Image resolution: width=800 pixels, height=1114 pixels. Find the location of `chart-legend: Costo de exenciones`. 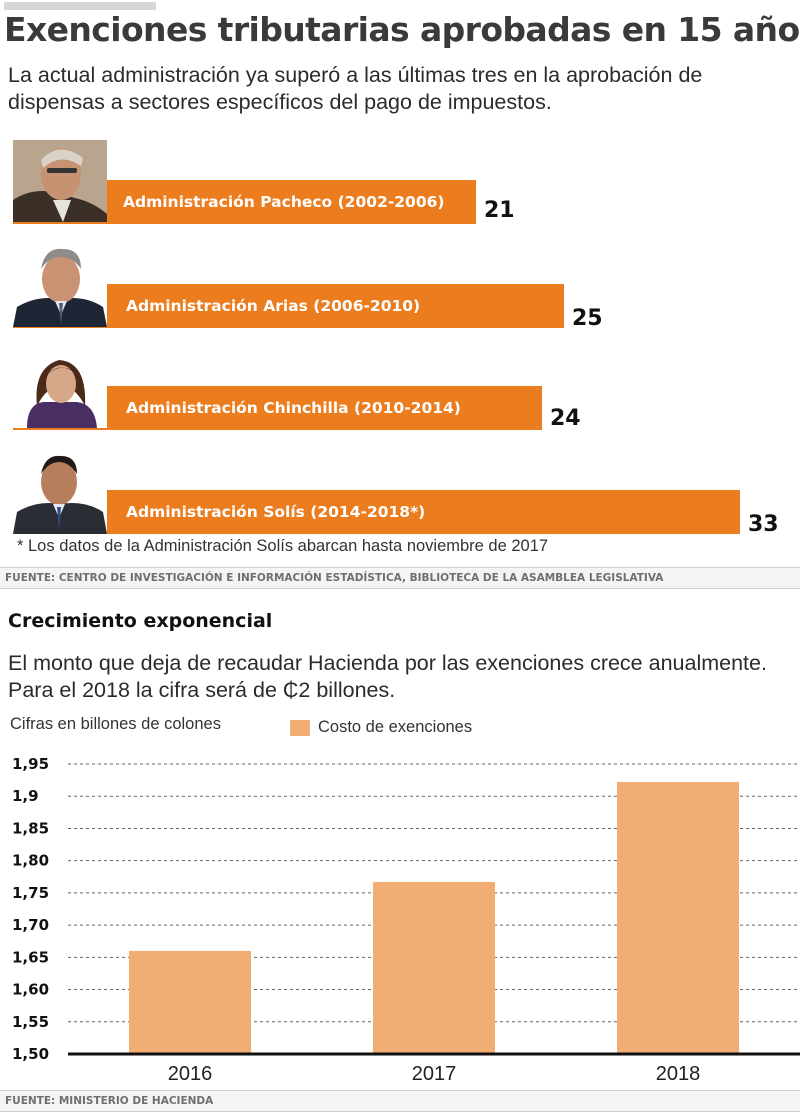

chart-legend: Costo de exenciones is located at coordinates (381, 727).